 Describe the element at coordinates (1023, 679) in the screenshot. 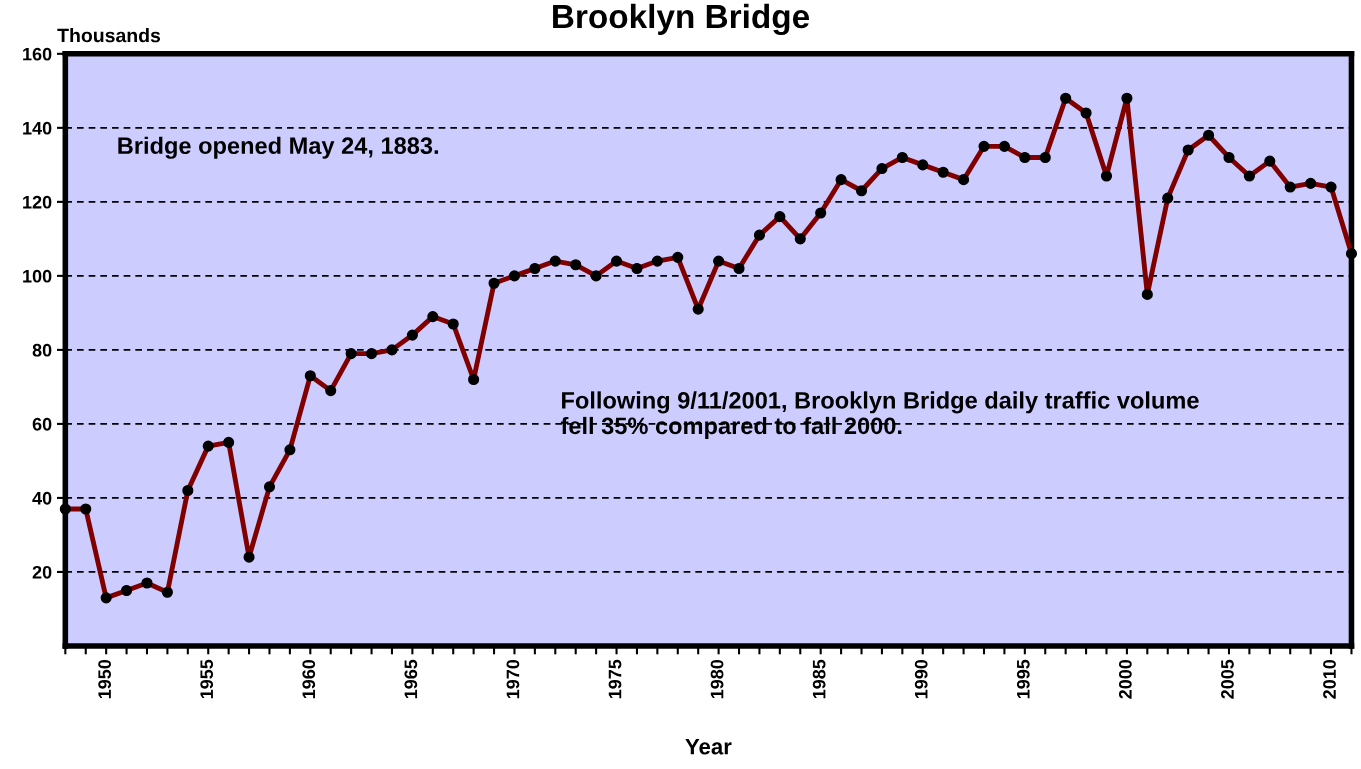

I see `x-tick-label: 1995` at that location.